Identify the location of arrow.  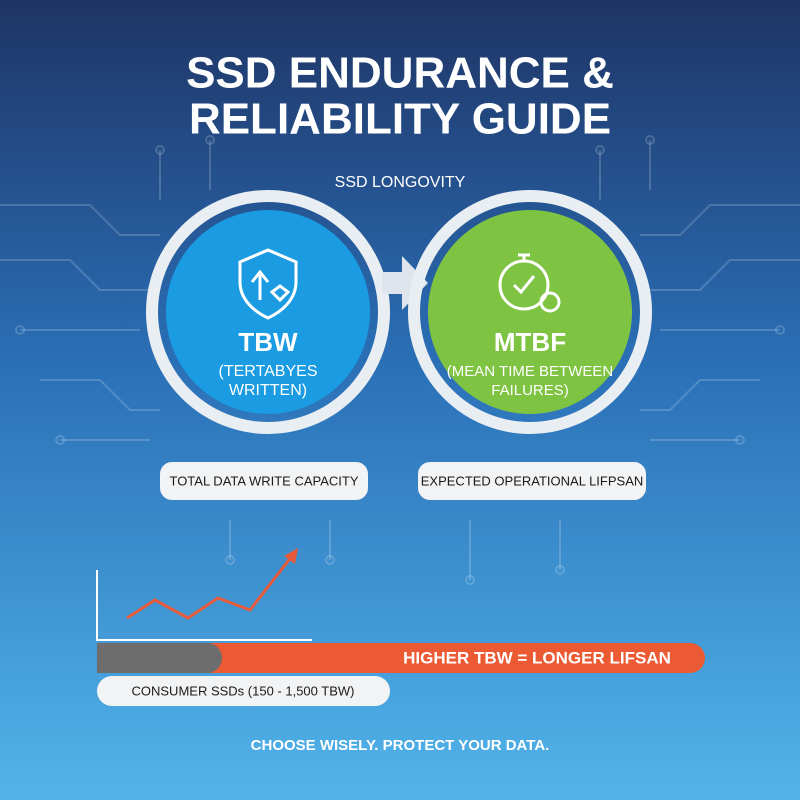
(405, 283).